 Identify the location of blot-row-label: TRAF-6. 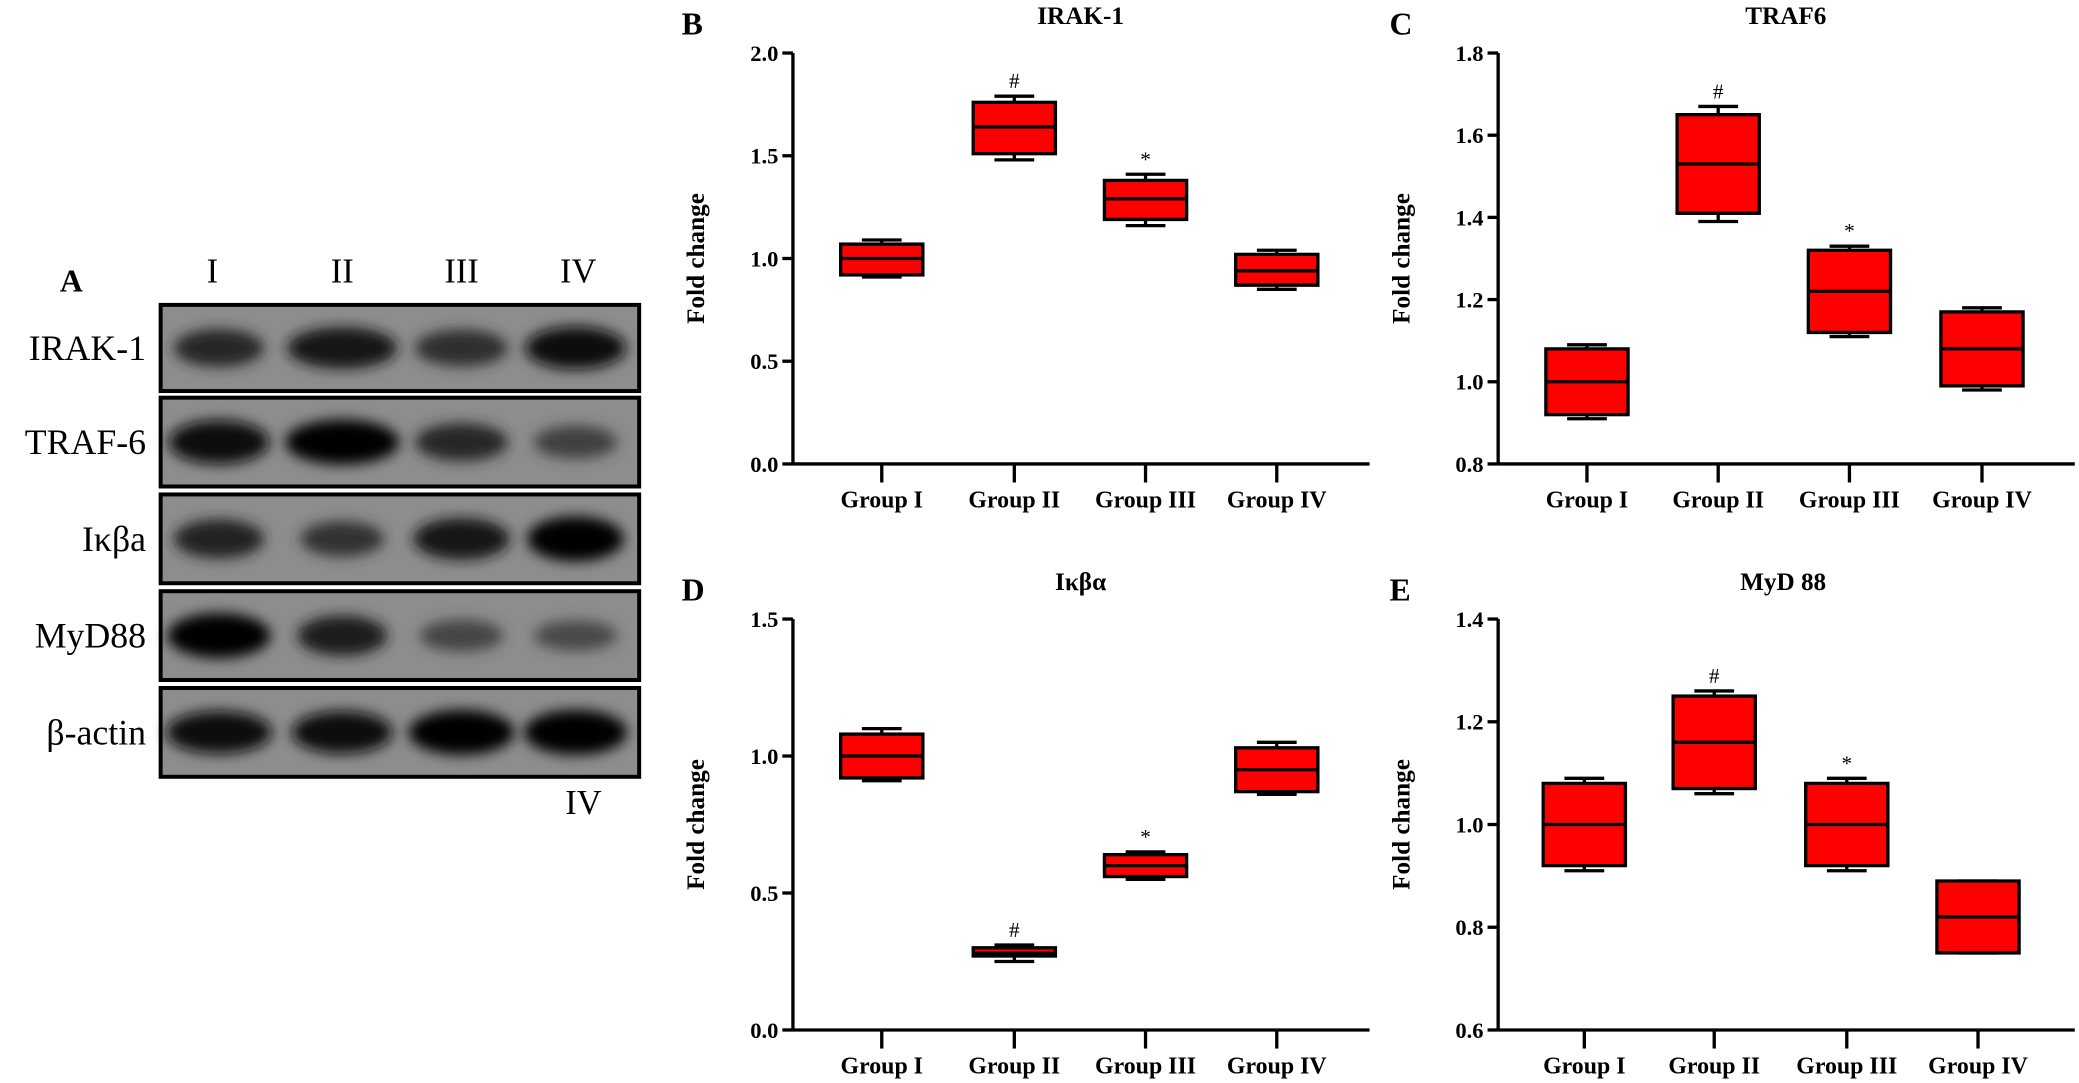
(85, 442).